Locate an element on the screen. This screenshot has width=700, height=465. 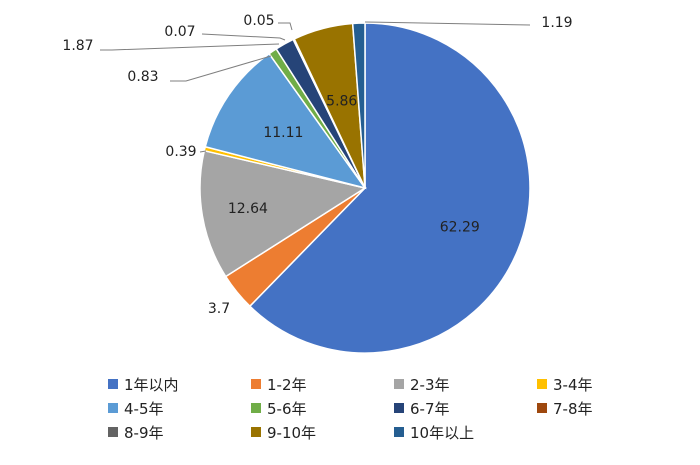
legend-label: 10年以上 is located at coordinates (442, 432).